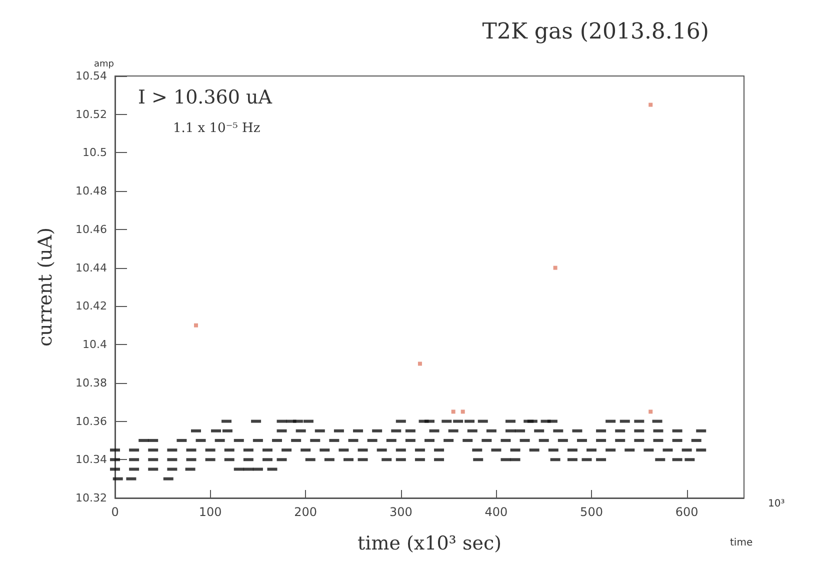 This screenshot has height=570, width=837. I want to click on text: time, so click(741, 543).